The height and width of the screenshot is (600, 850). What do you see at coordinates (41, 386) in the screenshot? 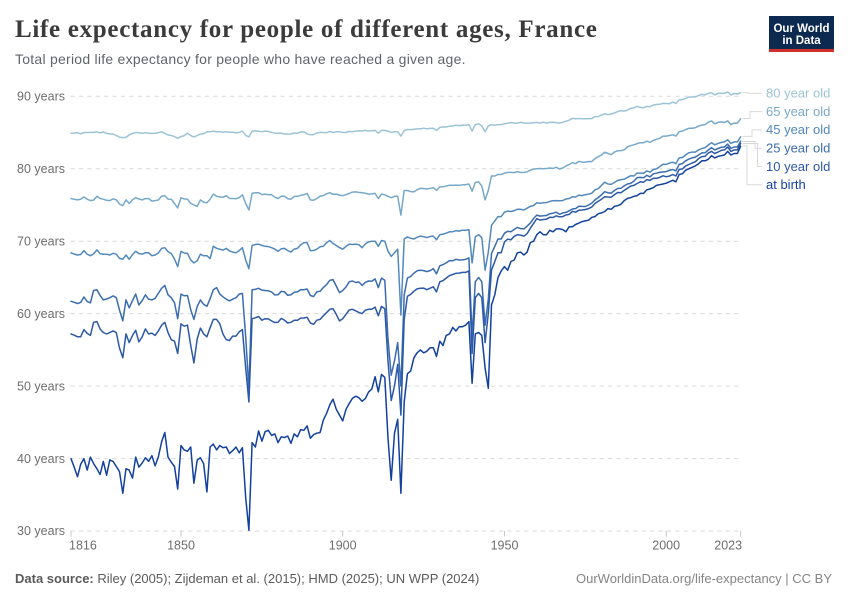
I see `svg-text: 50 years` at bounding box center [41, 386].